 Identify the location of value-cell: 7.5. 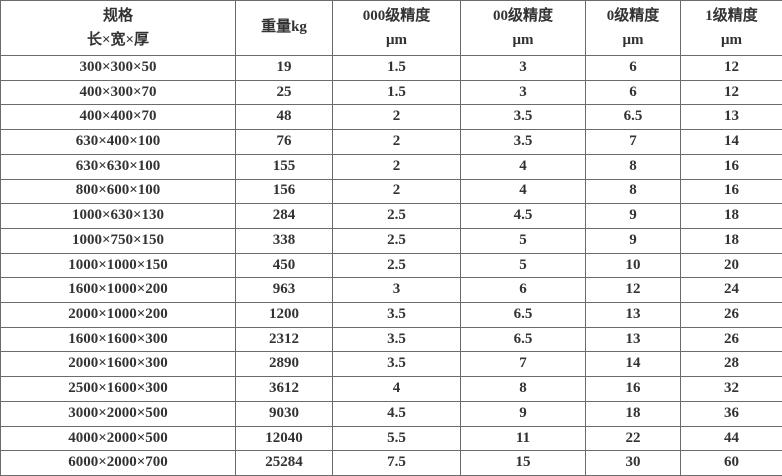
(396, 463).